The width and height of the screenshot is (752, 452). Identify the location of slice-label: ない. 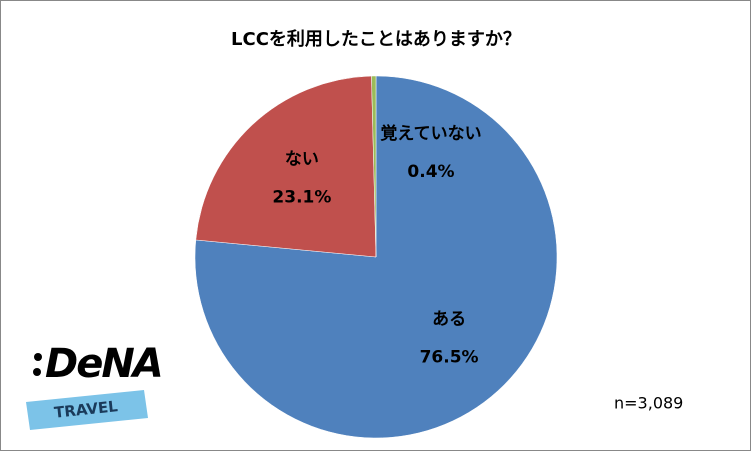
(302, 160).